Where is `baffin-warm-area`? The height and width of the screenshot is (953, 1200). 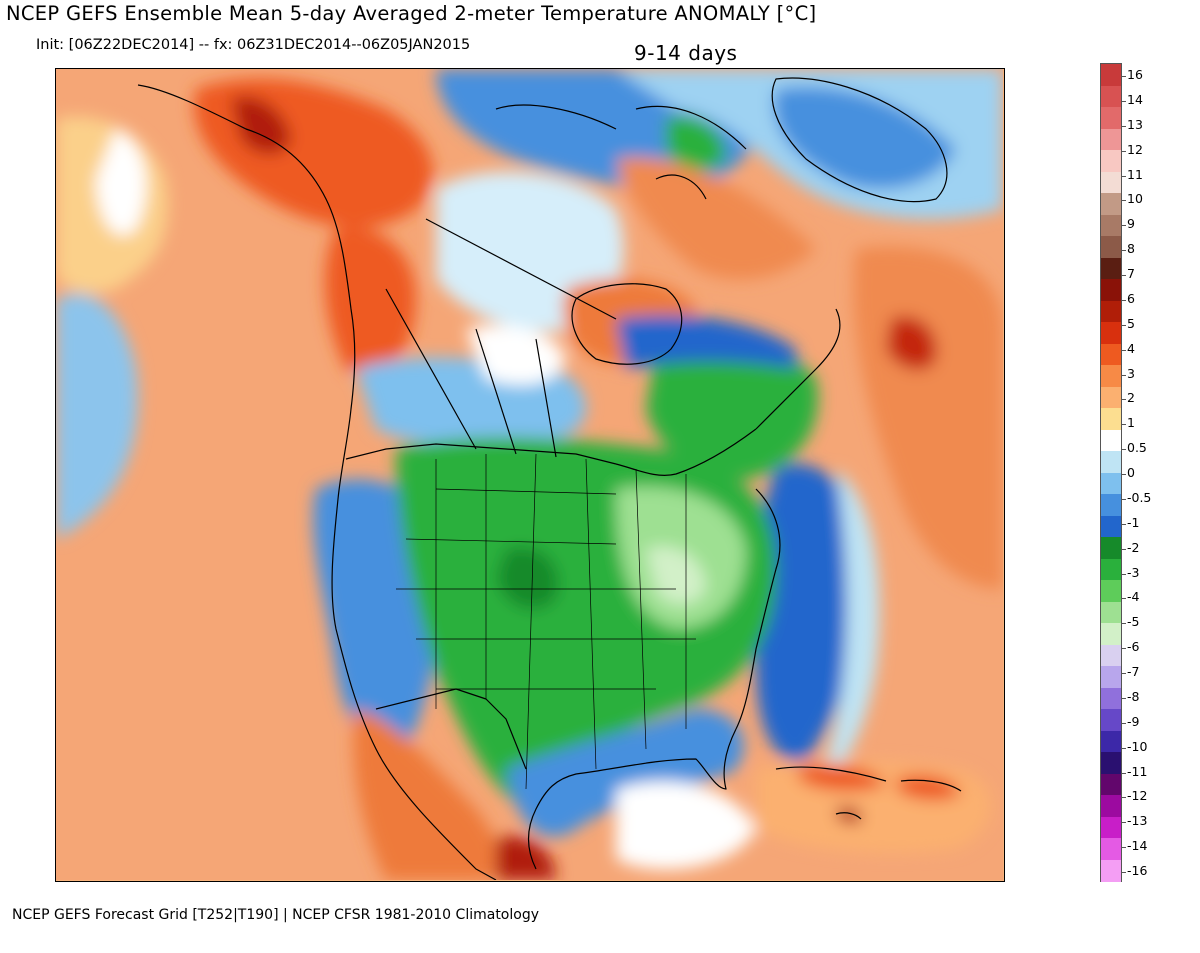
baffin-warm-area is located at coordinates (716, 218).